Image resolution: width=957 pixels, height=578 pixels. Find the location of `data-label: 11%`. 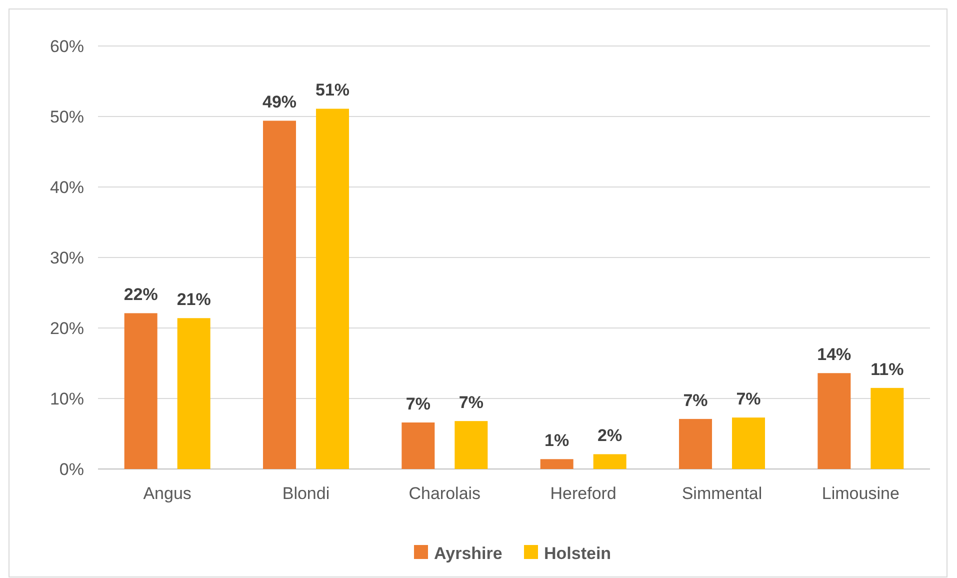

data-label: 11% is located at coordinates (887, 369).